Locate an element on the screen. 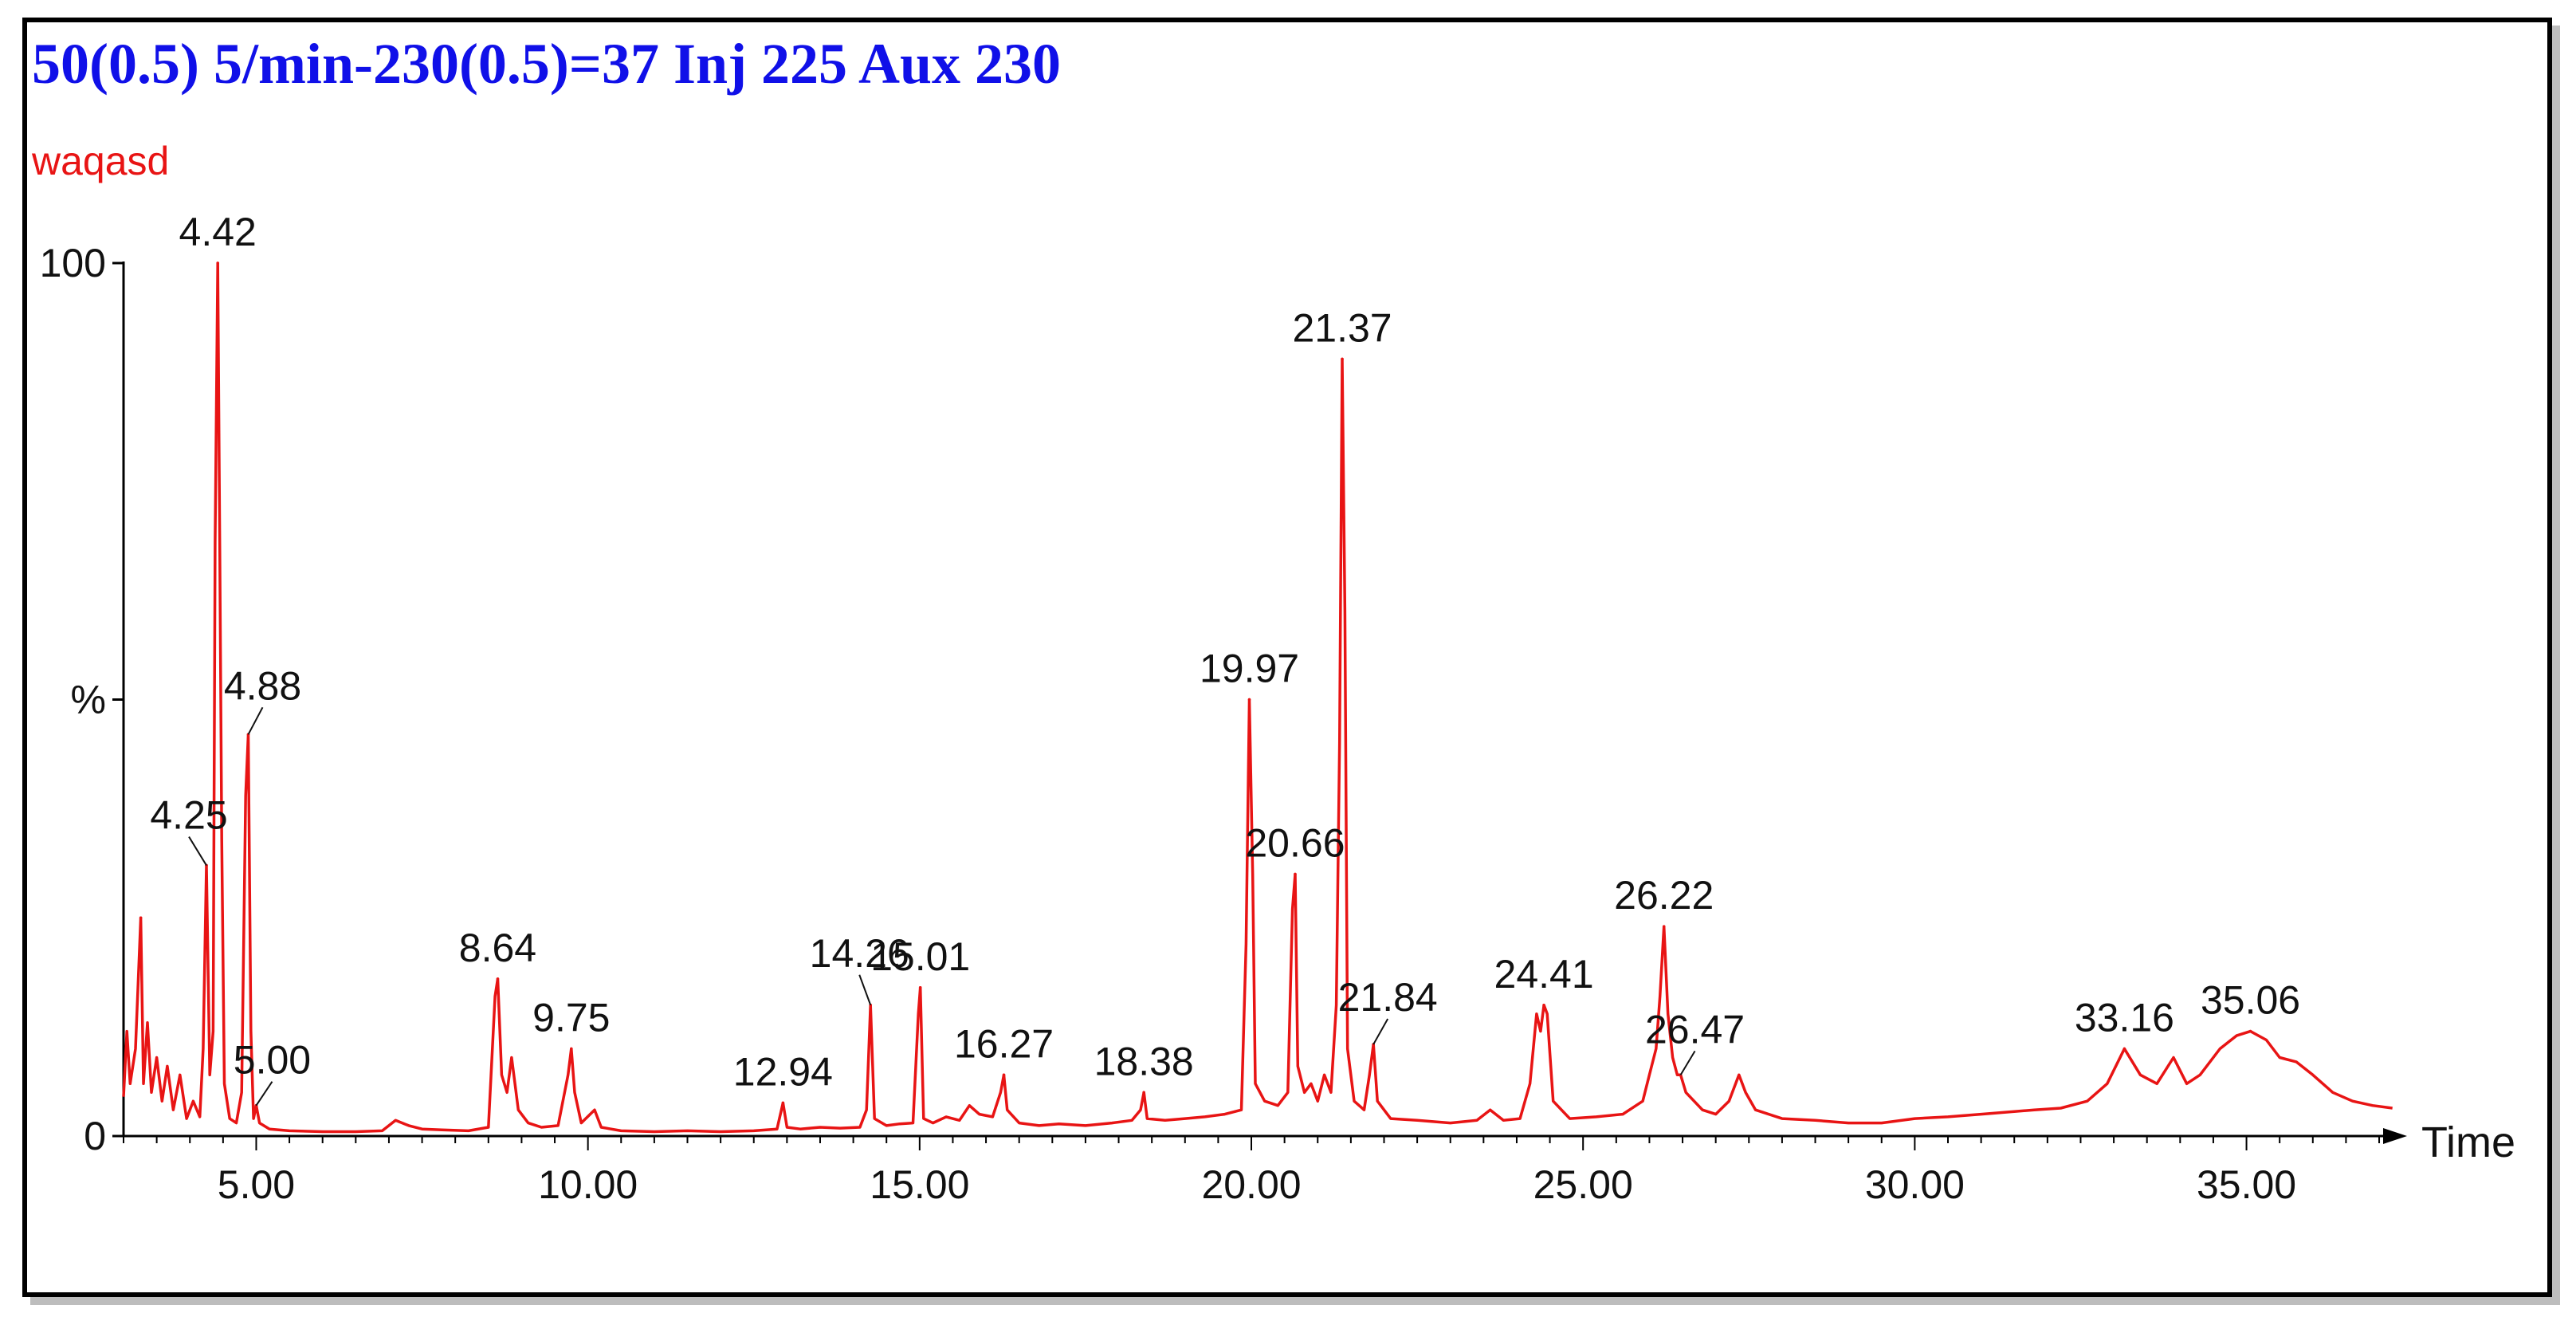 The height and width of the screenshot is (1321, 2576). peak-label: 16.27 is located at coordinates (1004, 1043).